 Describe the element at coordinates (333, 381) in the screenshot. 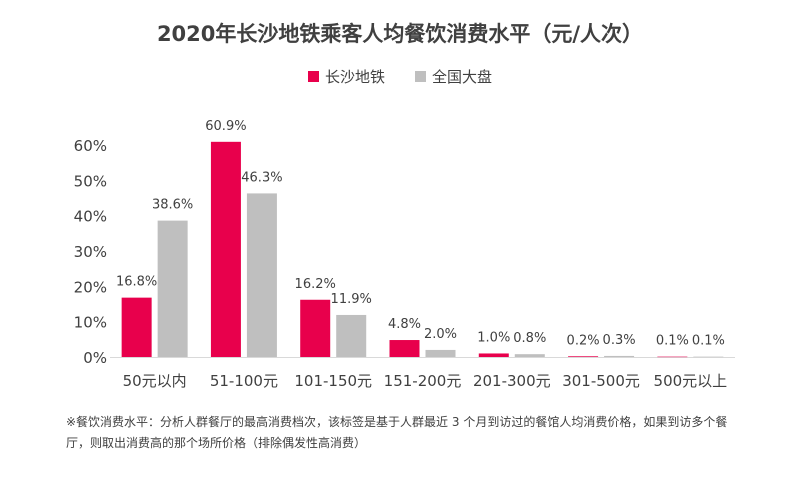

I see `x-tick-label: 101-150元` at that location.